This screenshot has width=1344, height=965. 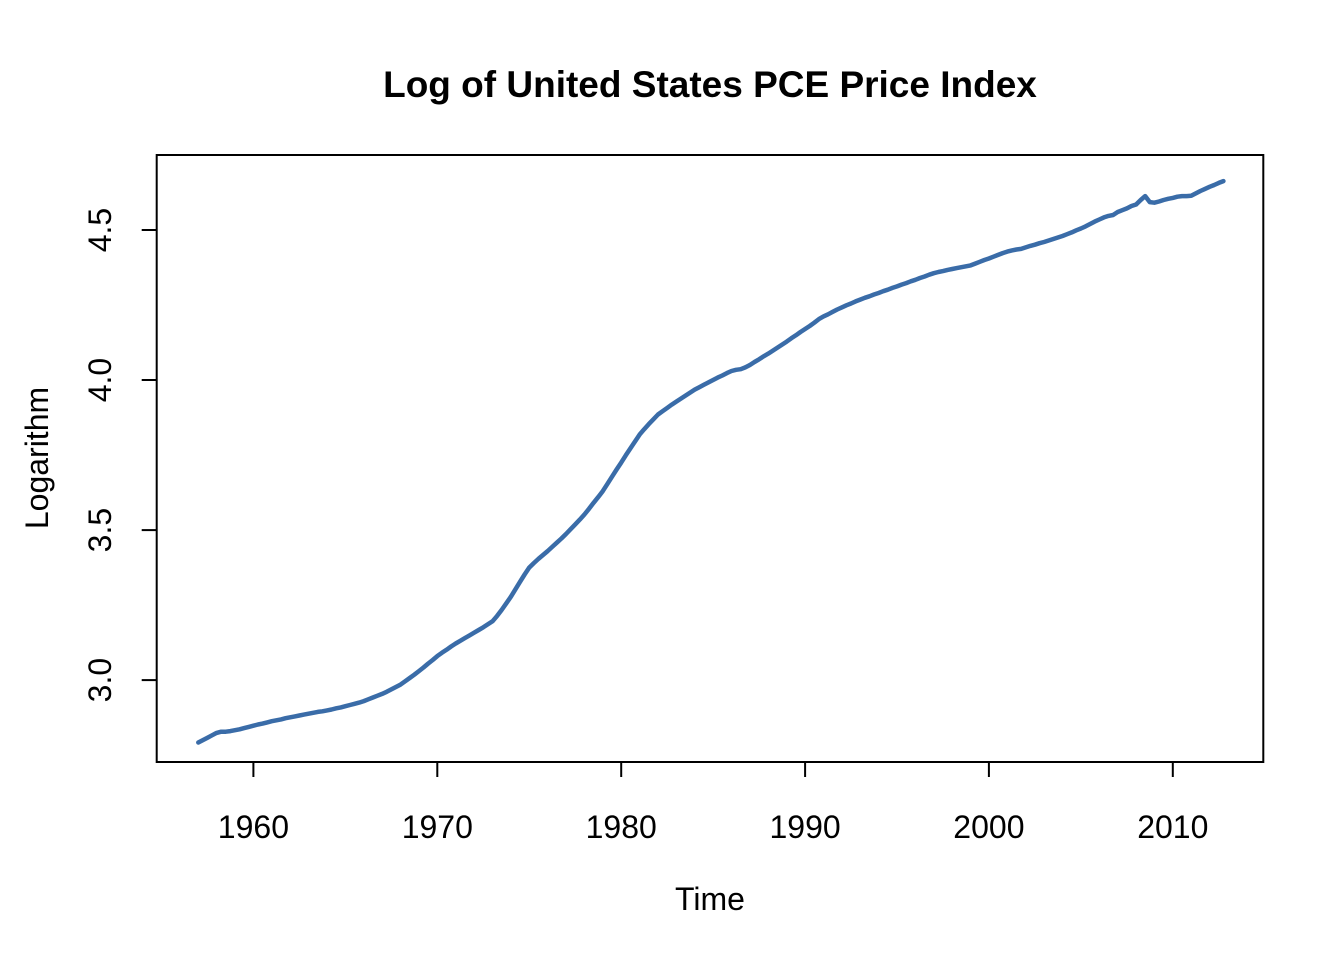 What do you see at coordinates (100, 680) in the screenshot?
I see `y-tick-label: 3.0` at bounding box center [100, 680].